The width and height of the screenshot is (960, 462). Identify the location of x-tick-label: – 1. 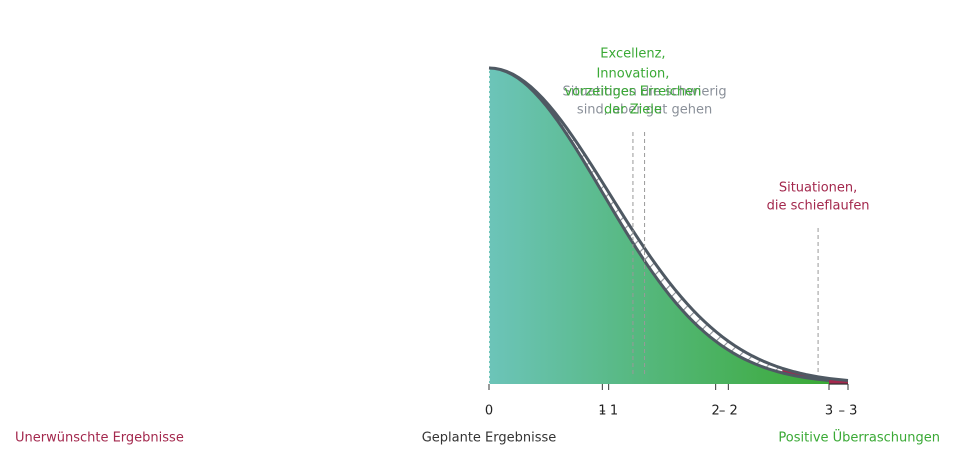
(608, 411).